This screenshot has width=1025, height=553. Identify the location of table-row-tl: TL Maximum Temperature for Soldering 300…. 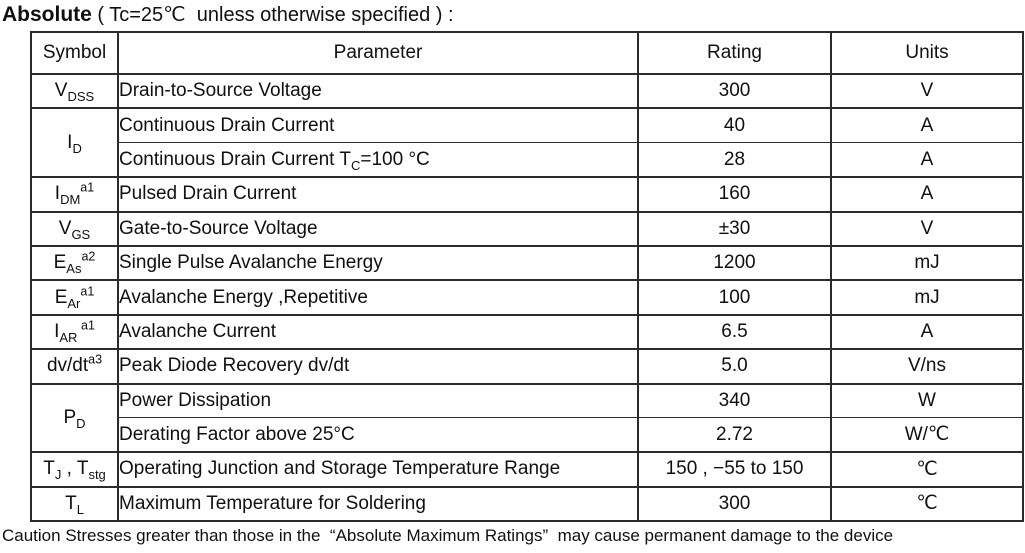
(527, 504).